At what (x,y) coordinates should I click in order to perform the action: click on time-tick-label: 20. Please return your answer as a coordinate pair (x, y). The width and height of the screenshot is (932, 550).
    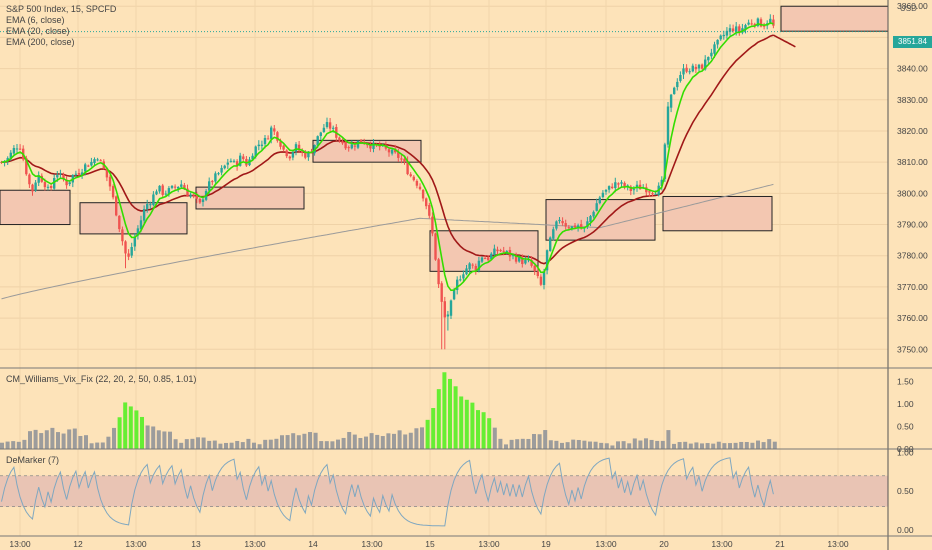
    Looking at the image, I should click on (664, 544).